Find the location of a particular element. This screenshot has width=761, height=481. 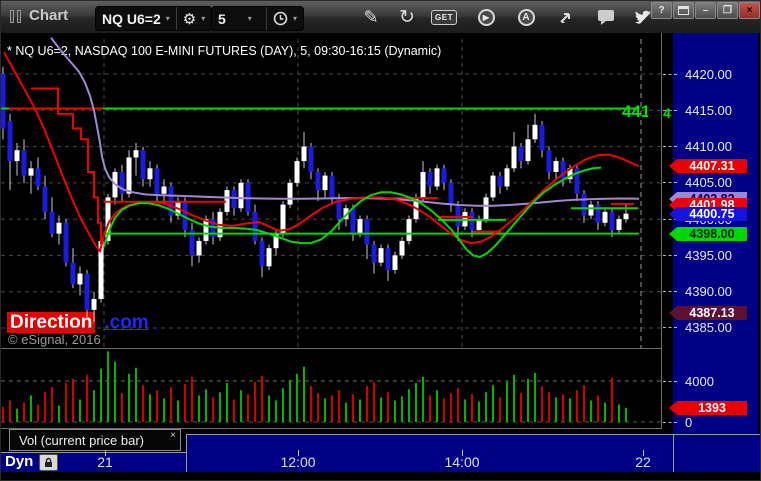

maximize-button: ❒ is located at coordinates (727, 10).